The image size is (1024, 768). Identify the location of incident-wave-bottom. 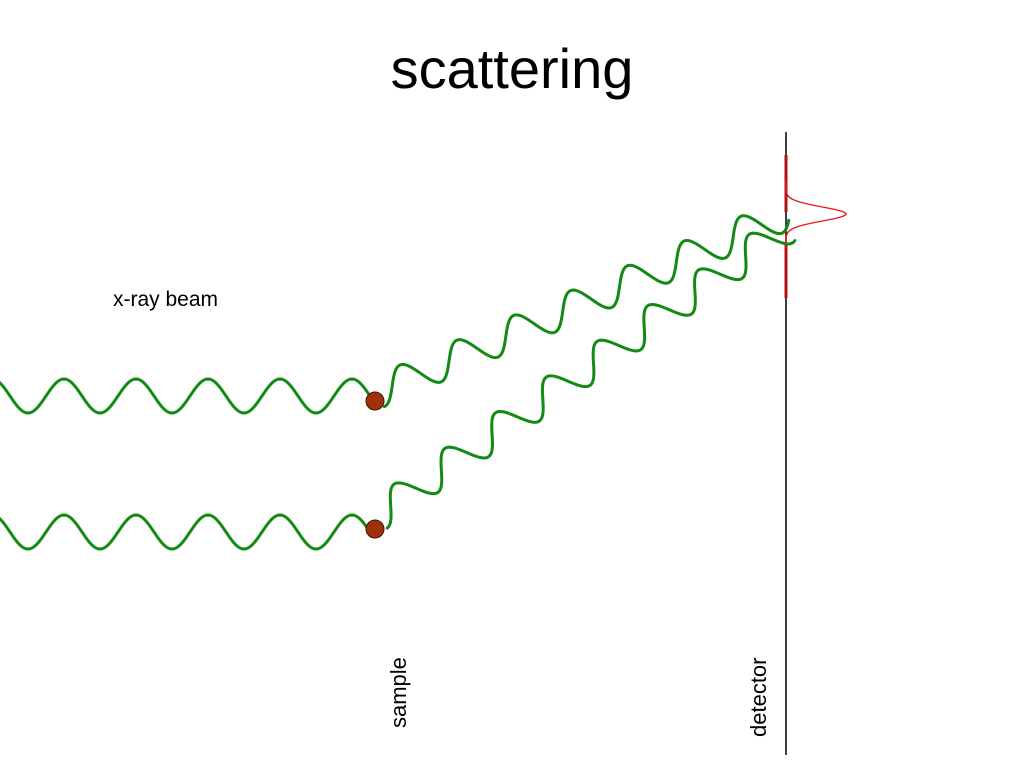
(187, 532).